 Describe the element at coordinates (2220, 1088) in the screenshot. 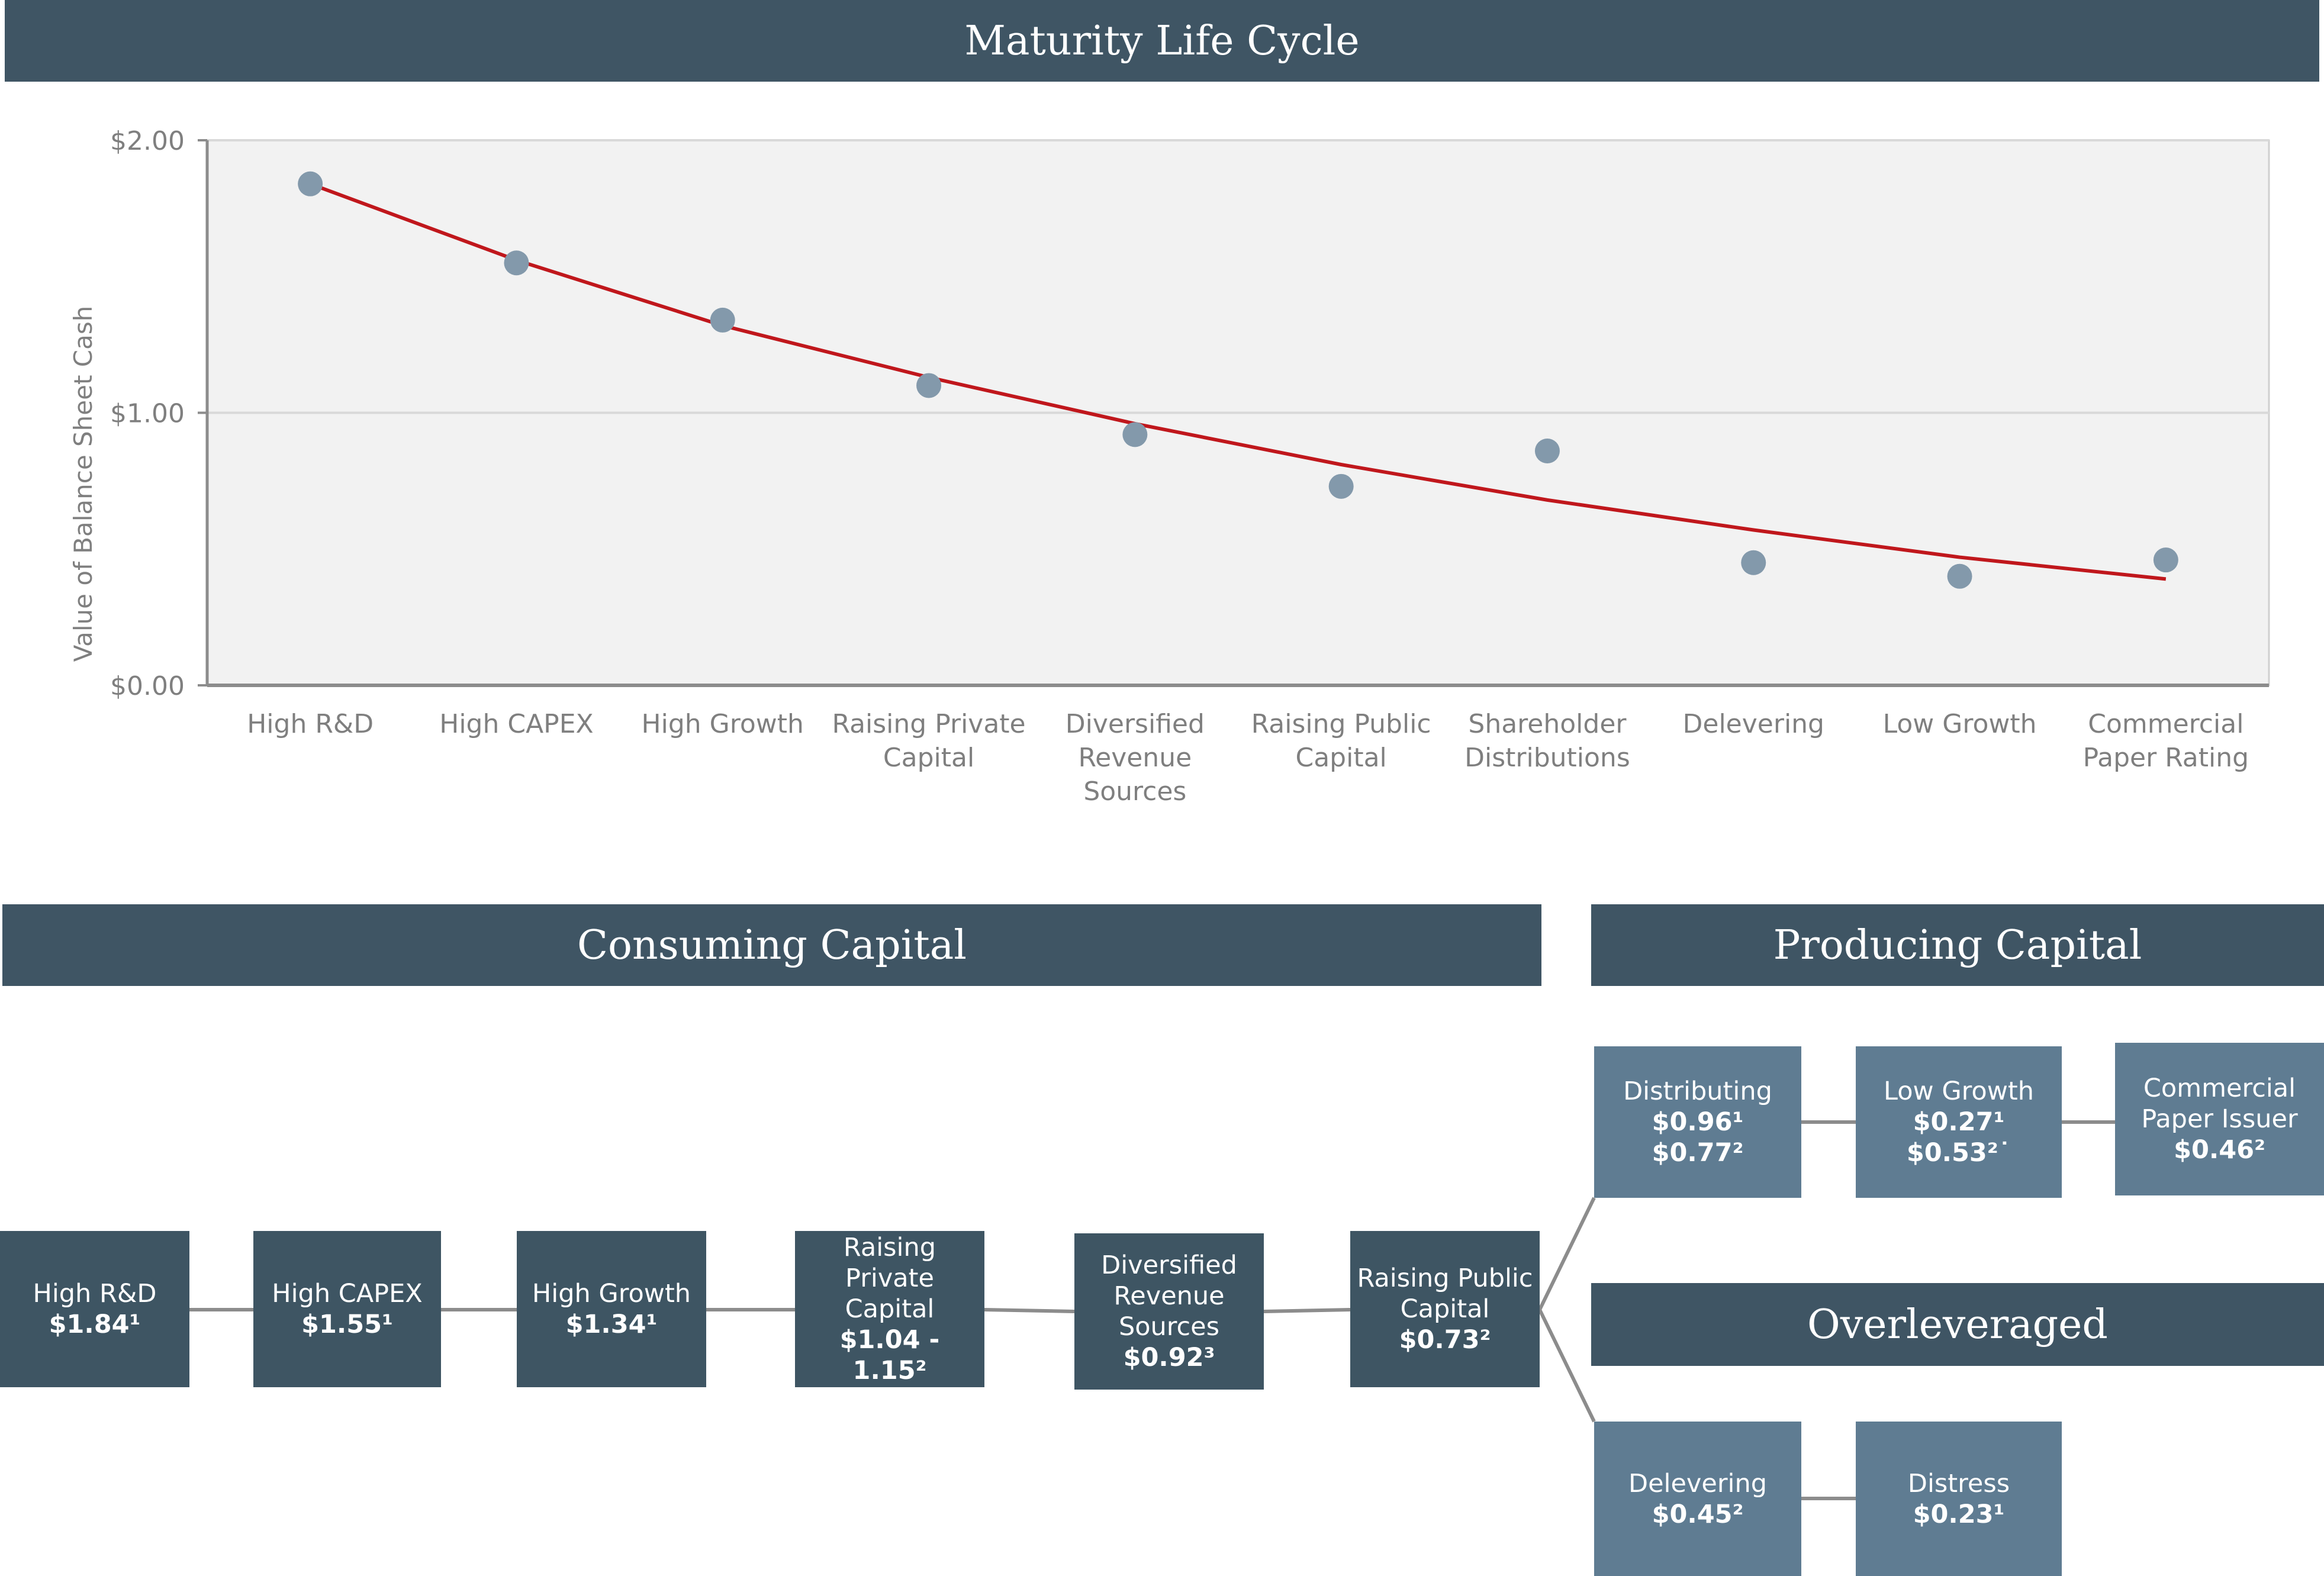

I see `stage-label: Commercial` at that location.